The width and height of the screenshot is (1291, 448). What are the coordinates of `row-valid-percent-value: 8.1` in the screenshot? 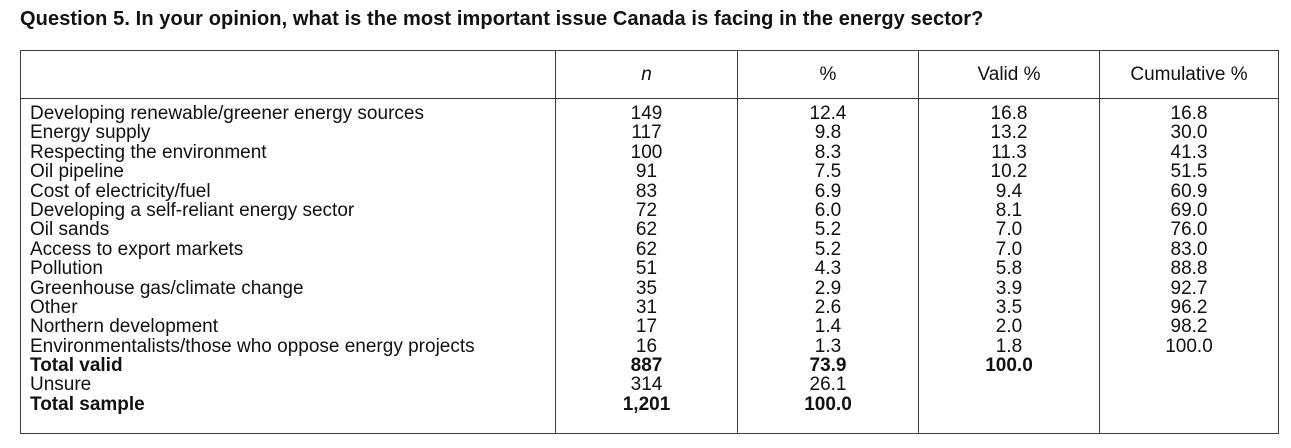 It's located at (1009, 210).